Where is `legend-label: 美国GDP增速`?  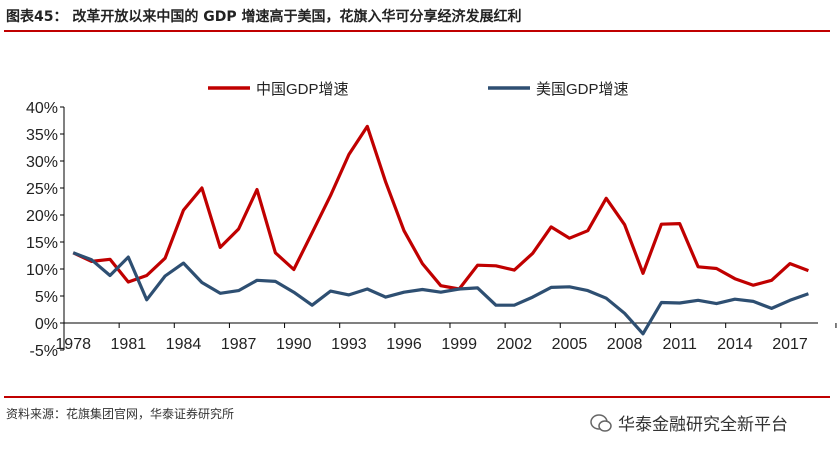 legend-label: 美国GDP增速 is located at coordinates (582, 89).